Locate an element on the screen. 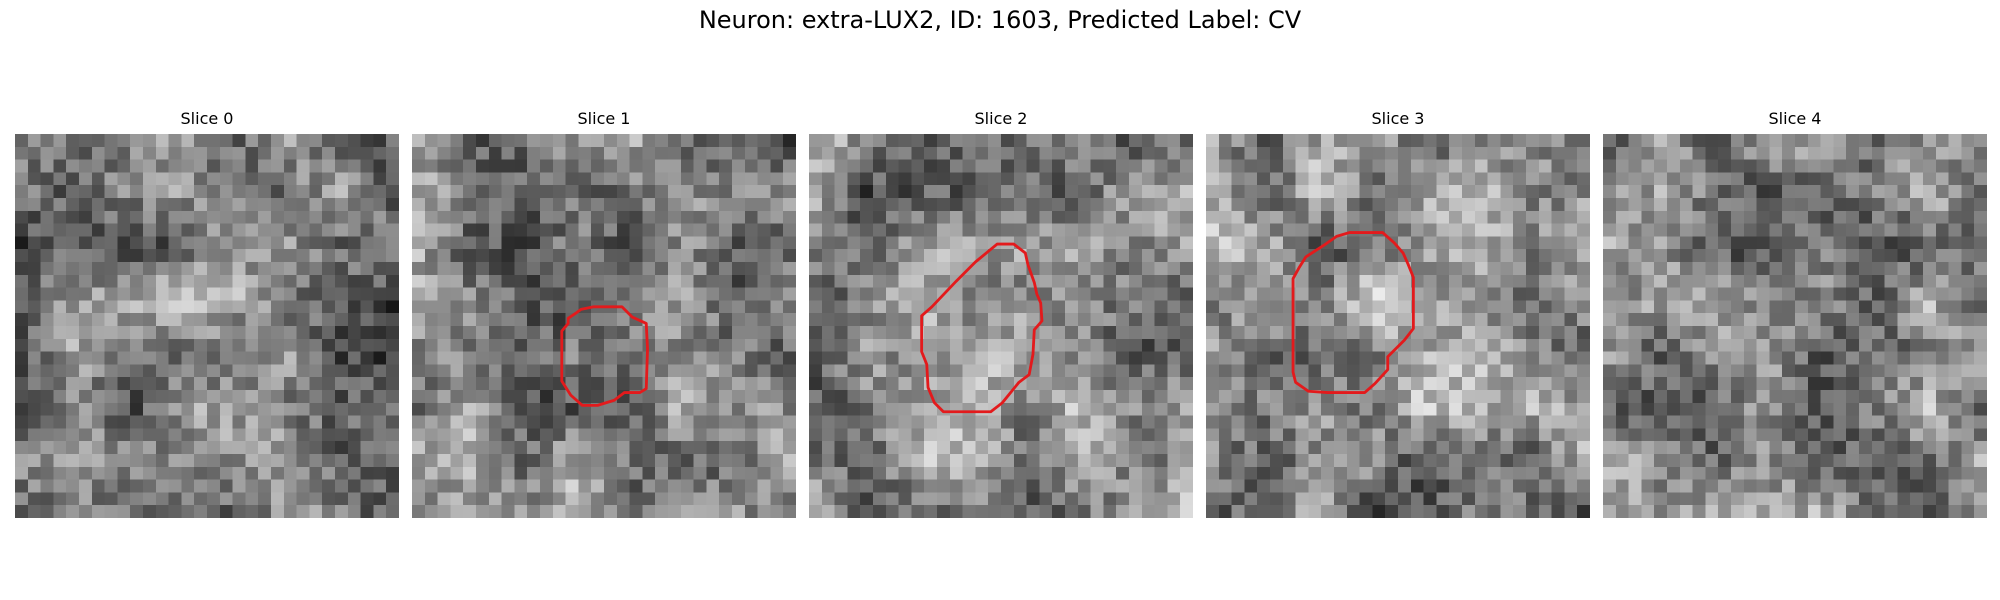  slice-title-4: Slice 4 is located at coordinates (1795, 119).